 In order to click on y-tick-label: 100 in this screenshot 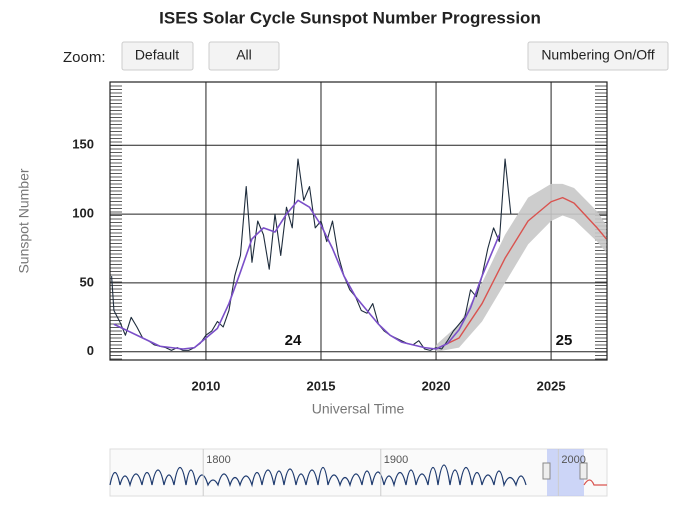, I will do `click(83, 213)`.